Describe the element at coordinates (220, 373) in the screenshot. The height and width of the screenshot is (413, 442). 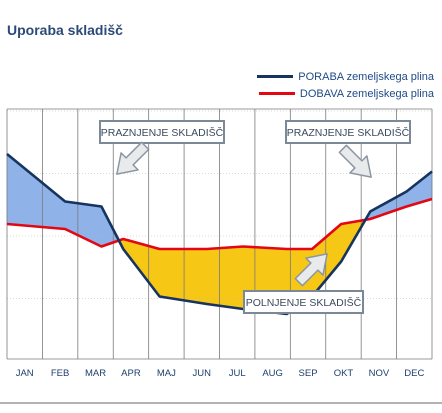
I see `x-axis-ticks: JAN FEB MAR APR MAJ JUN JUL AUG SEP OKT NOV DEC` at that location.